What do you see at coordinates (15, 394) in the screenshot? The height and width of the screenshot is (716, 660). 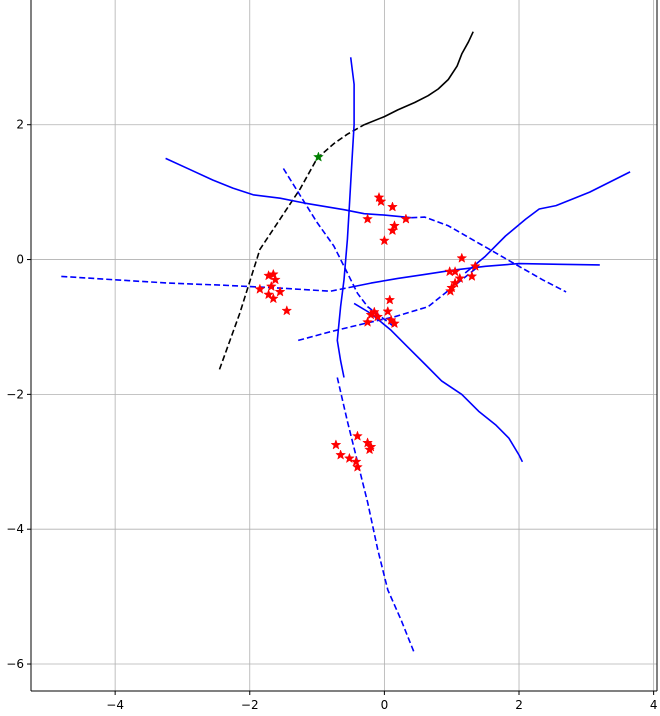 I see `y-tick-label: −2` at bounding box center [15, 394].